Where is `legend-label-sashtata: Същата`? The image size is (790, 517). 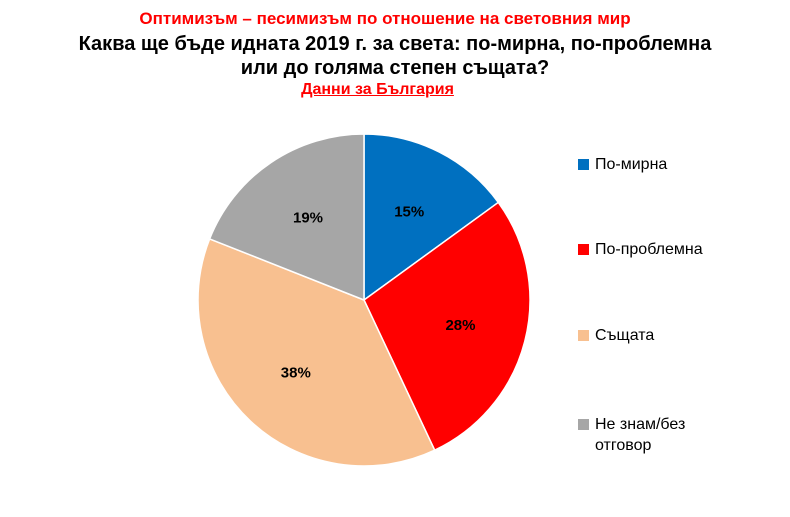 legend-label-sashtata: Същата is located at coordinates (625, 335).